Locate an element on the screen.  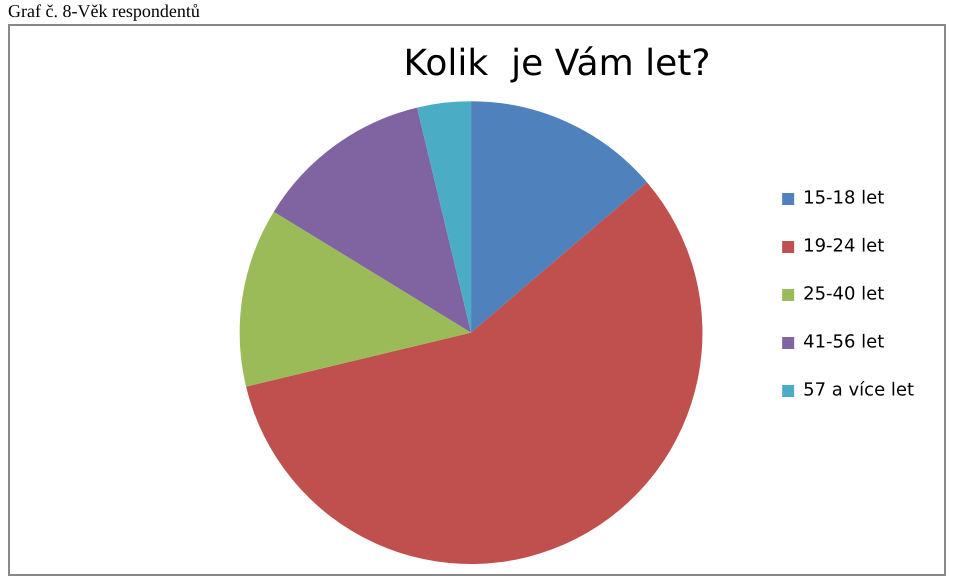
legend-label: 19-24 let is located at coordinates (843, 246).